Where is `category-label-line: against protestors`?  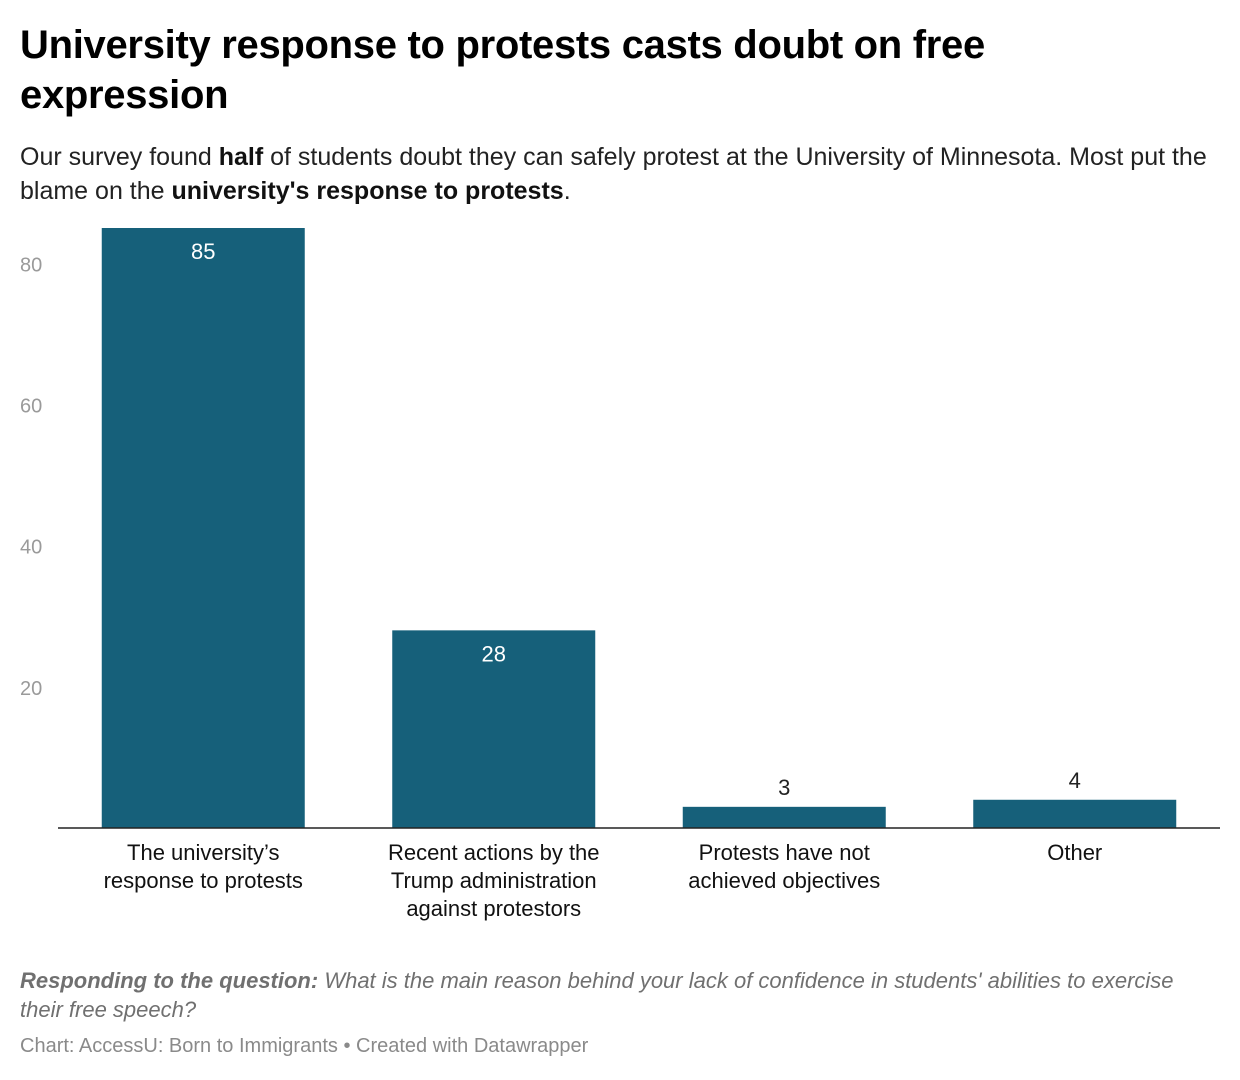 category-label-line: against protestors is located at coordinates (493, 908).